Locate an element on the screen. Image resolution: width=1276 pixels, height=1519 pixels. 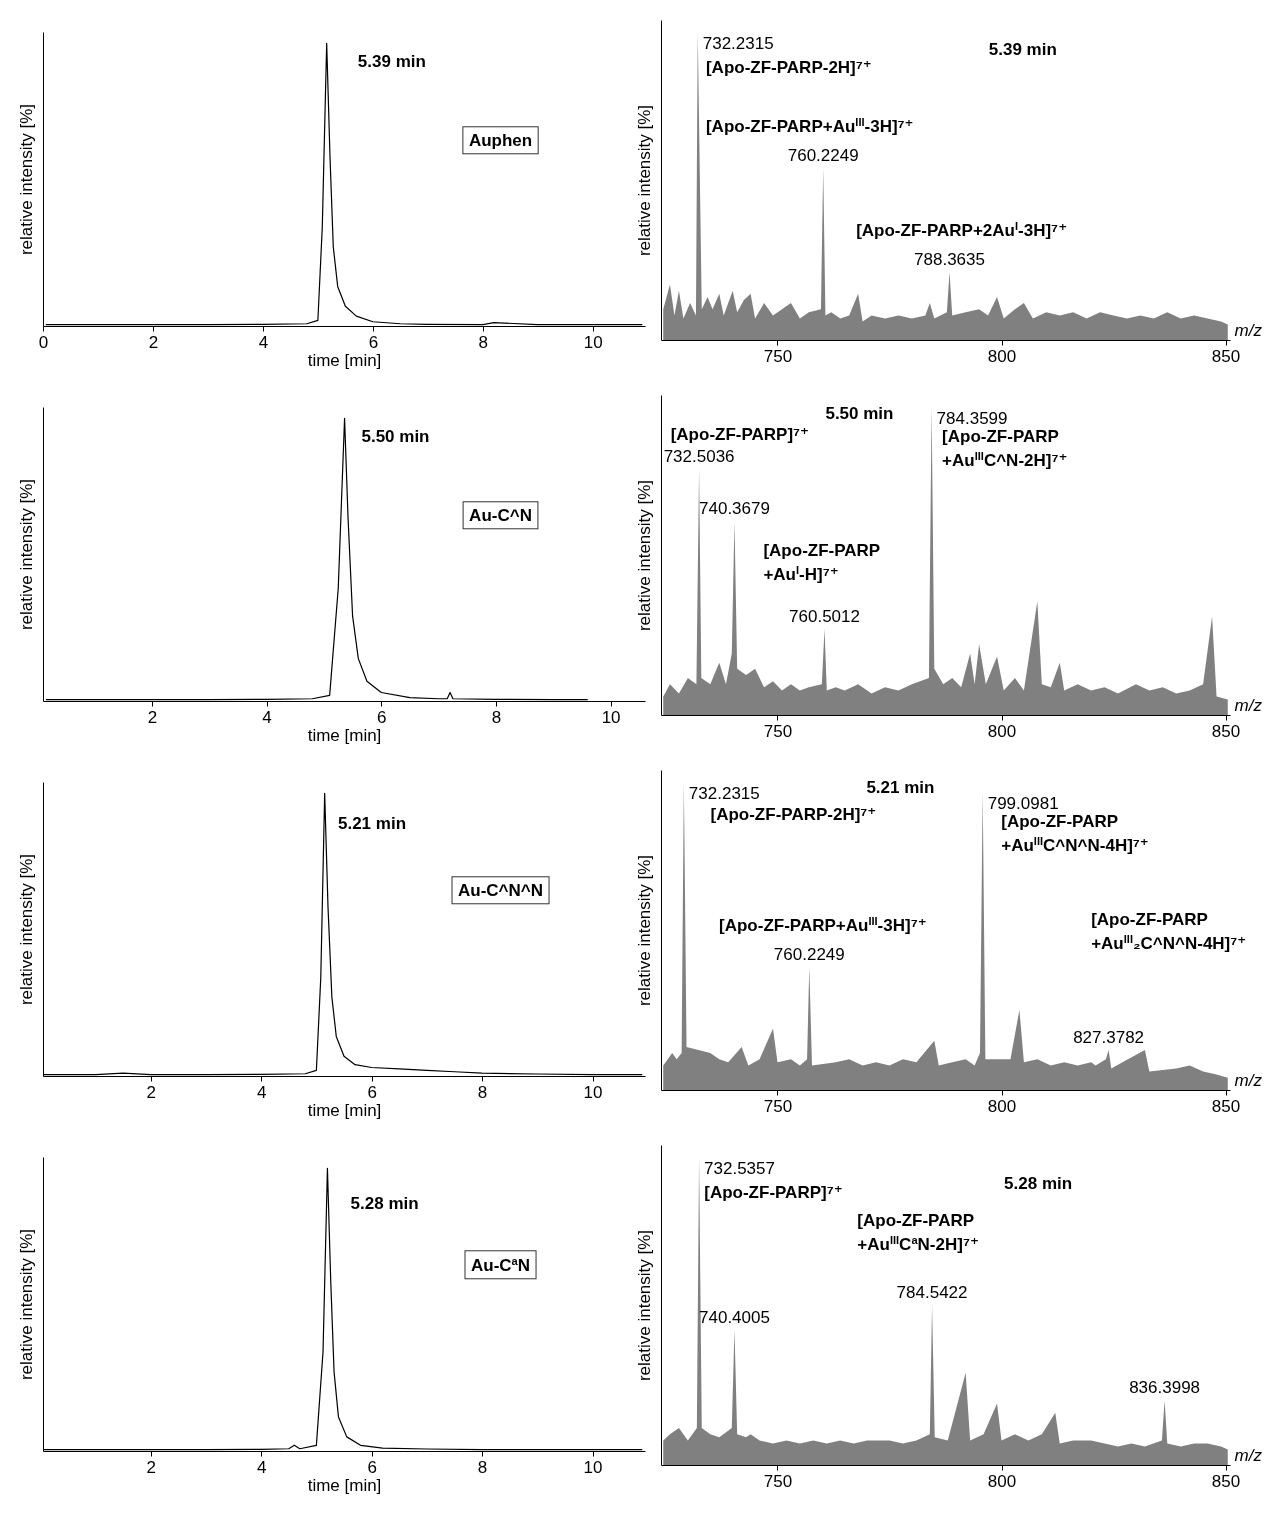
annotation: [Apo-ZF-PARP+2Au$^{I}$-3H]⁷⁺ is located at coordinates (962, 230).